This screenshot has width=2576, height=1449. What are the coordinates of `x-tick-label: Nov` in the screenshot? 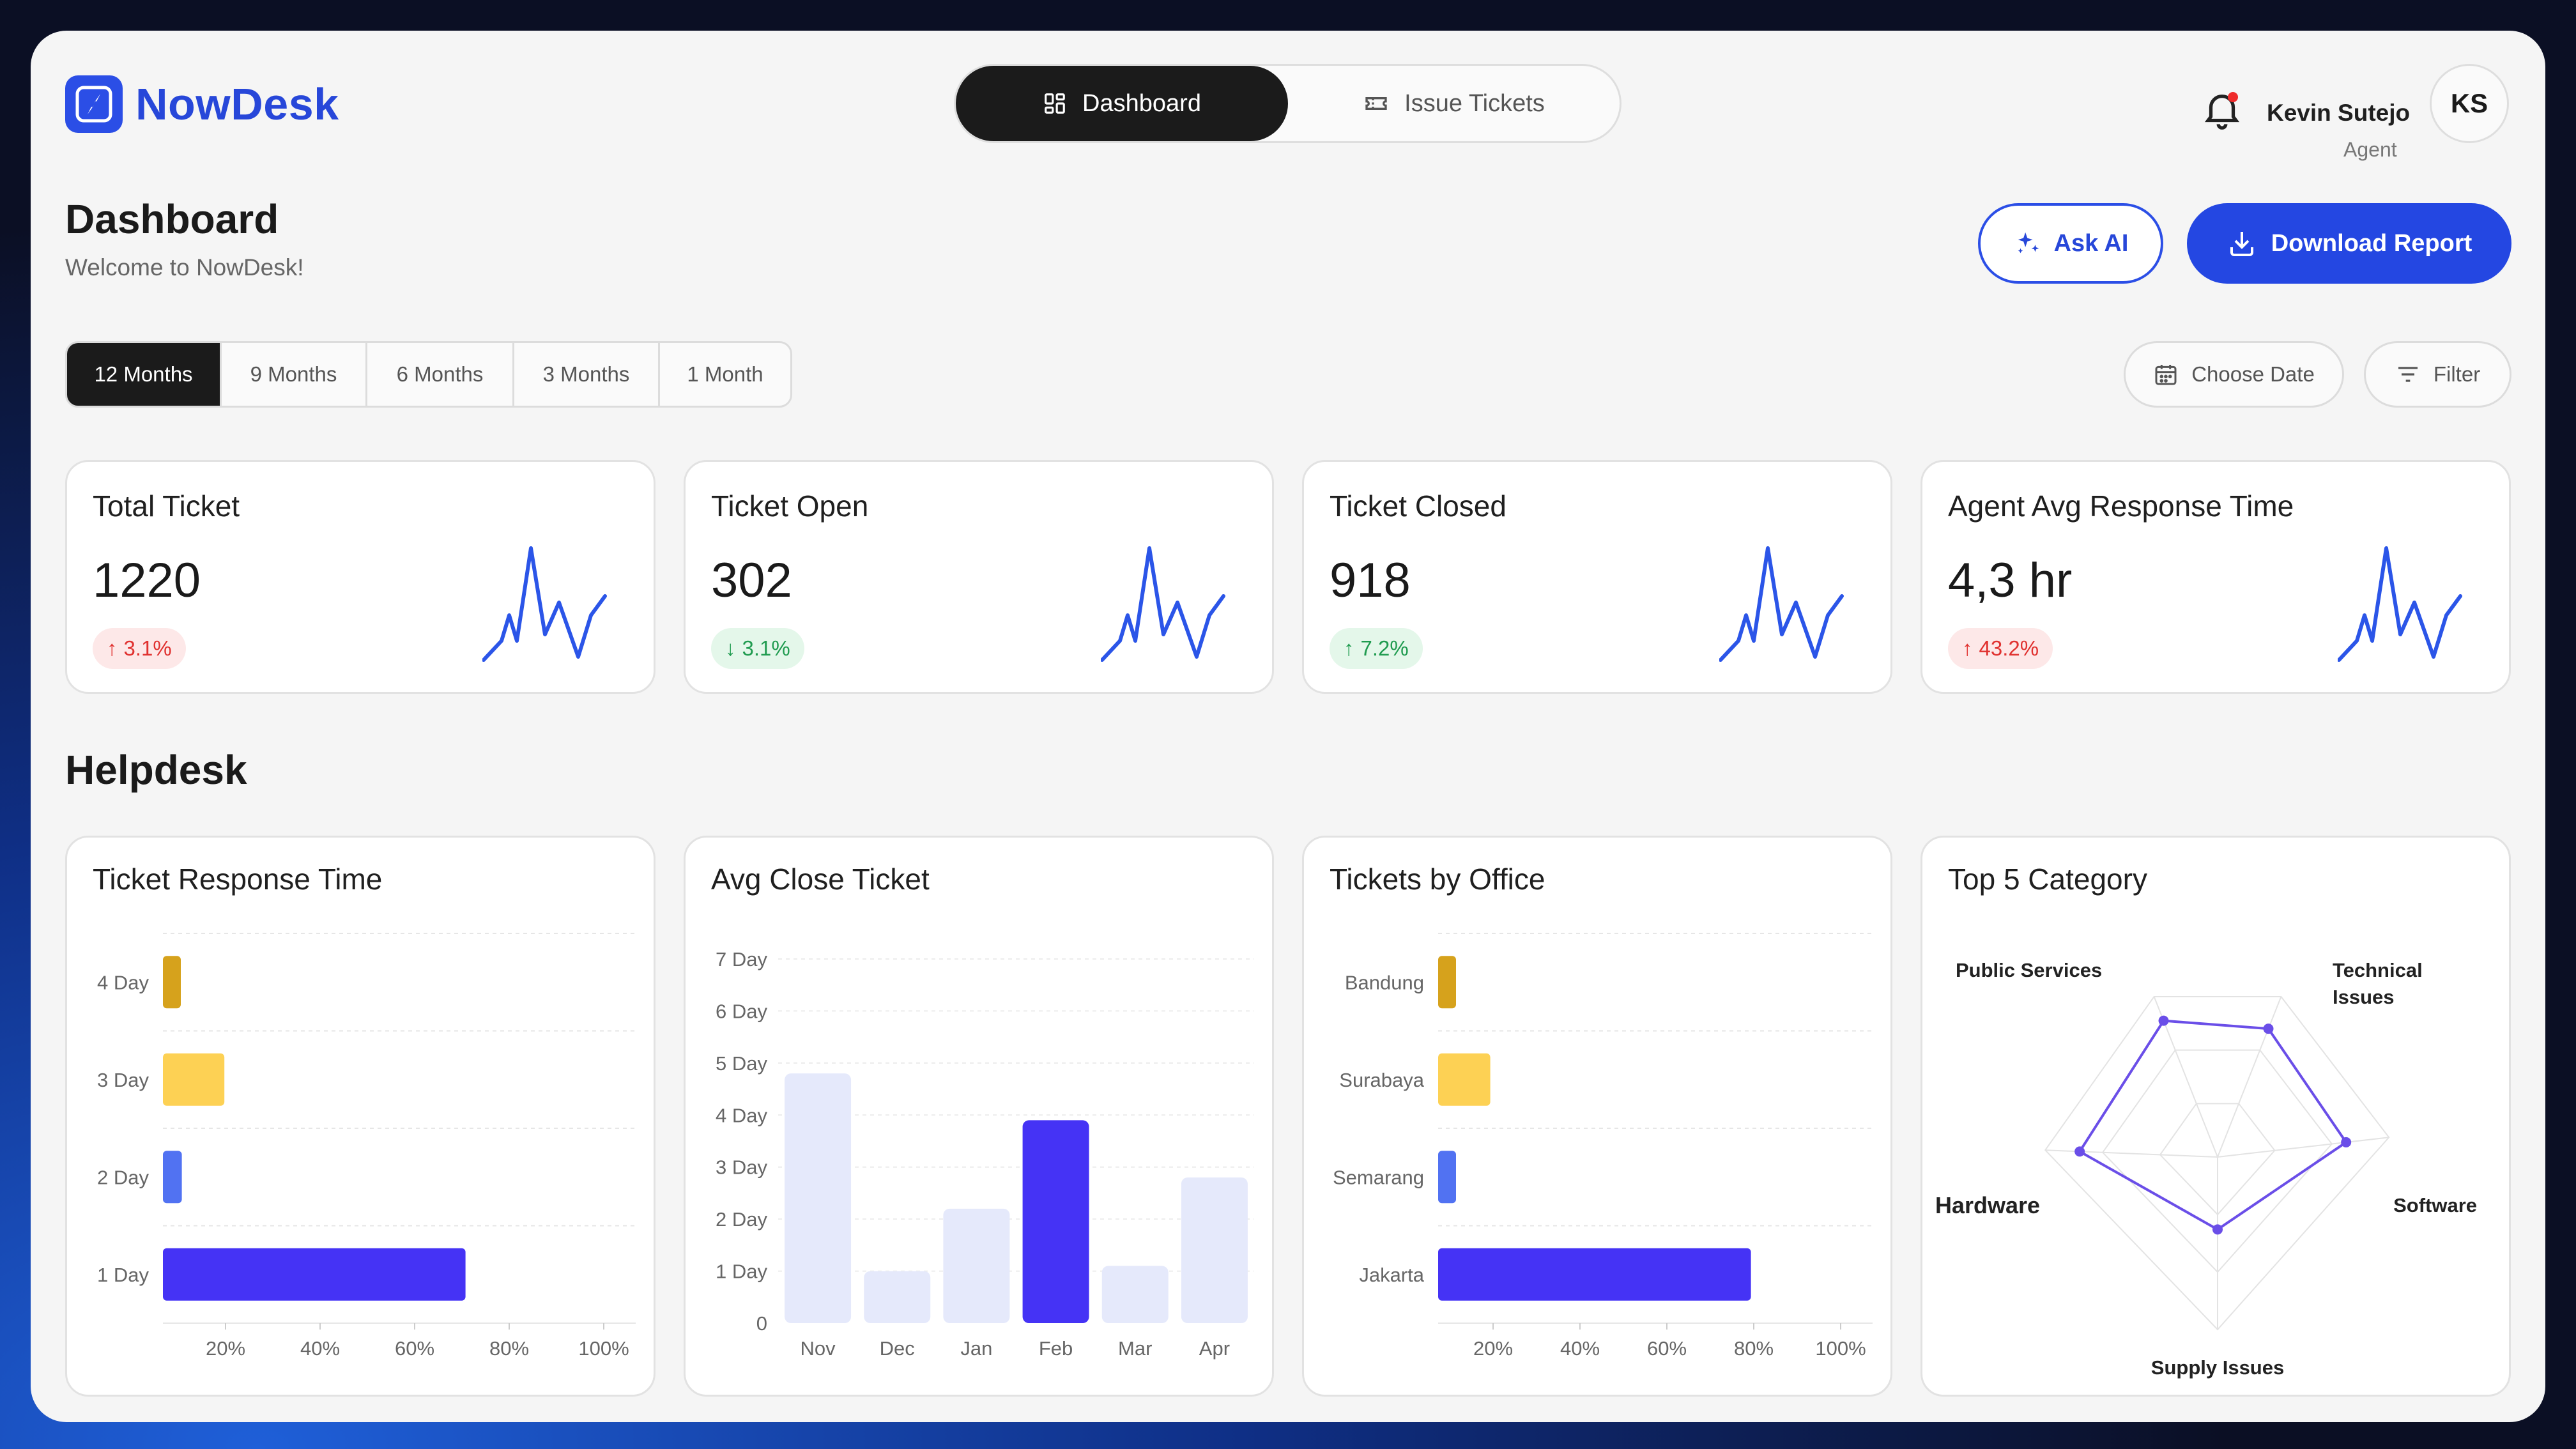 It's located at (818, 1348).